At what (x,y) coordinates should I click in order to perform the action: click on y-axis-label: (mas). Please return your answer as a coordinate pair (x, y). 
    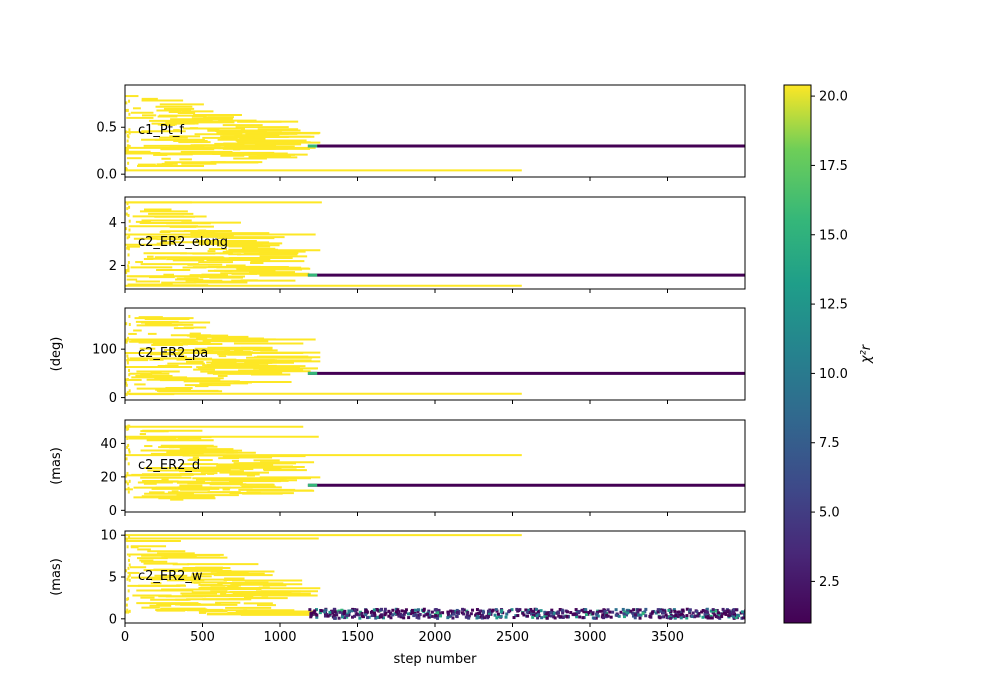
    Looking at the image, I should click on (56, 577).